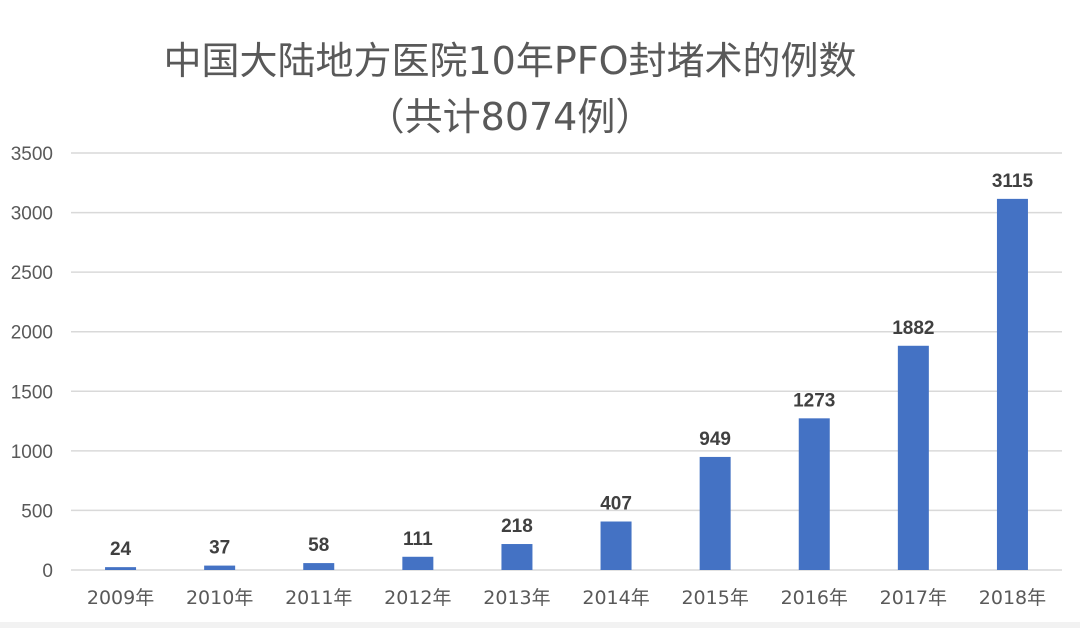  I want to click on footer-strip, so click(540, 625).